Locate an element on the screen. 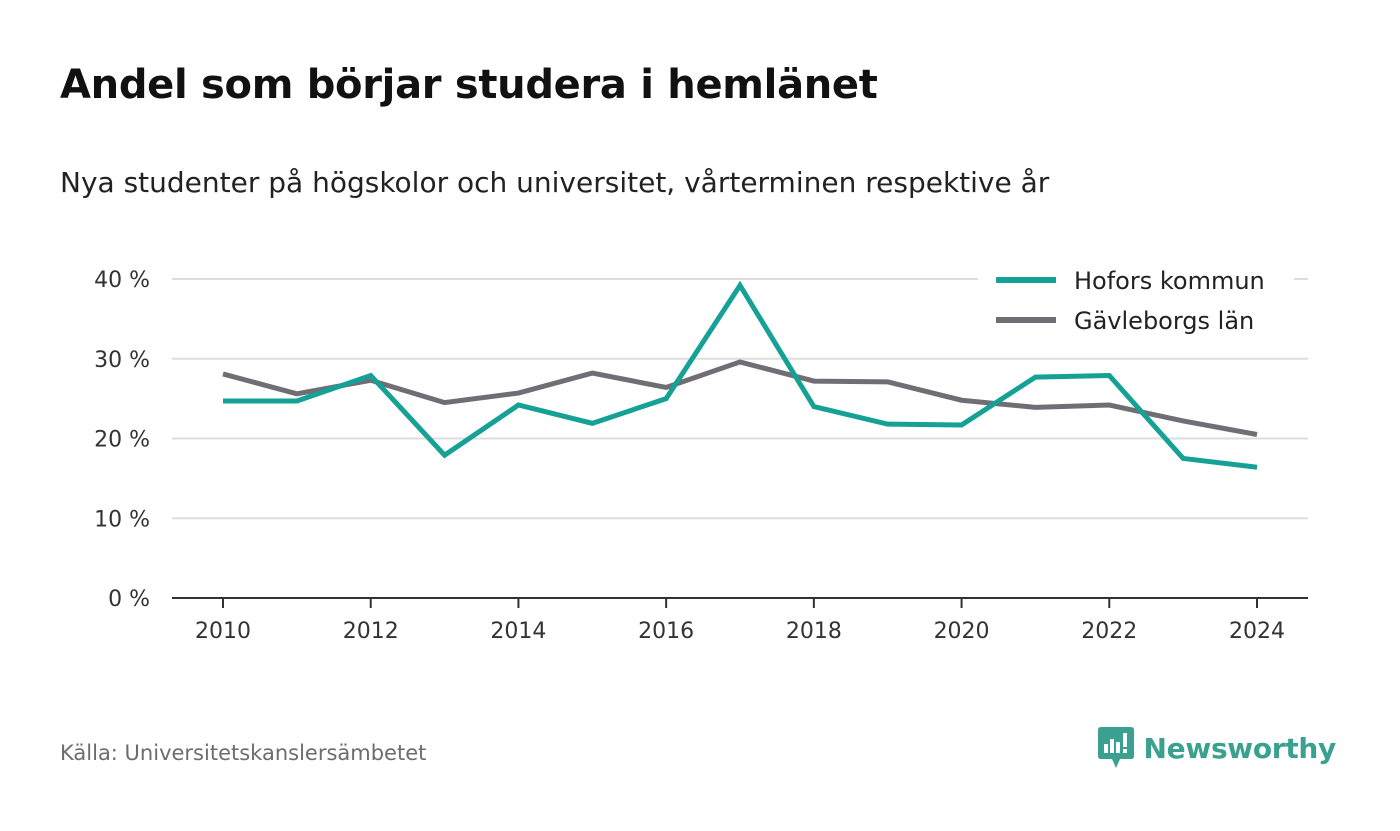 This screenshot has height=831, width=1400. x-tick-label: 2024 is located at coordinates (1257, 631).